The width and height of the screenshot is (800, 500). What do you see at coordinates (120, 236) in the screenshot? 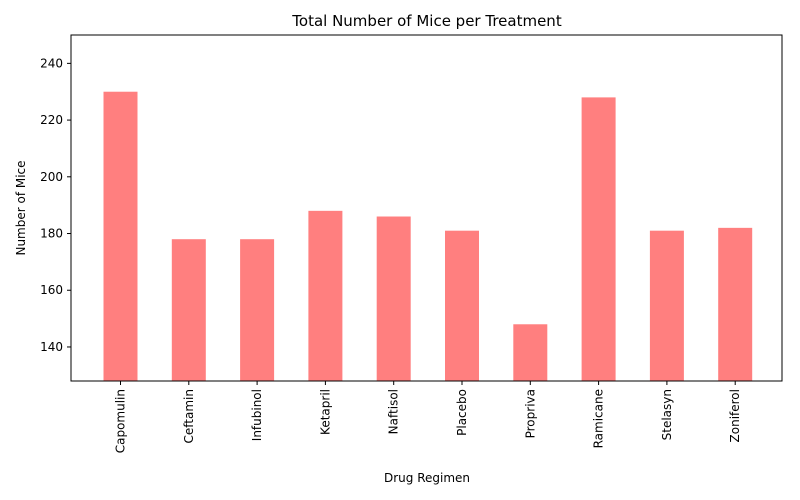
I see `bar-capomulin` at bounding box center [120, 236].